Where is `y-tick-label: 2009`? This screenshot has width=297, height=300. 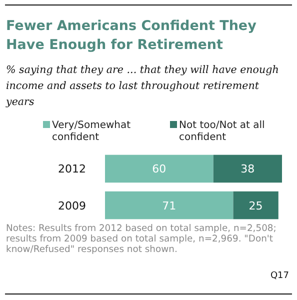
y-tick-label: 2009 is located at coordinates (72, 205).